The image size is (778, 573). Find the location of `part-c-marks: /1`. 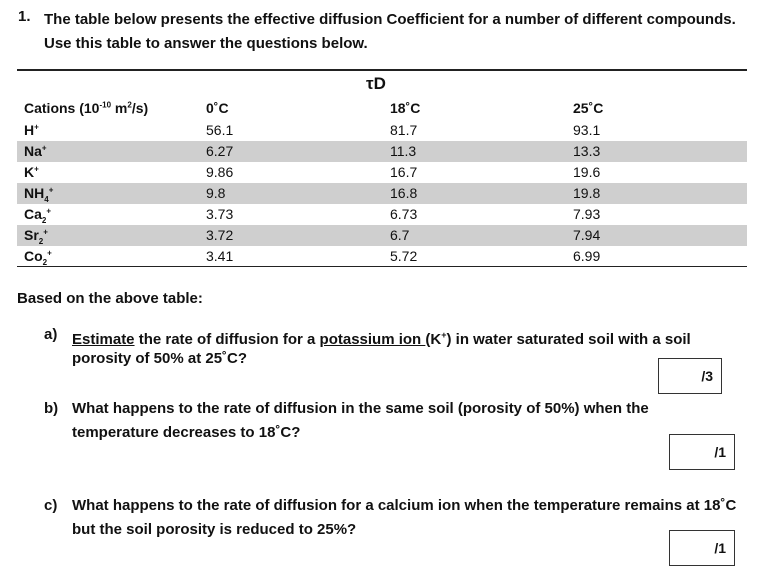

part-c-marks: /1 is located at coordinates (720, 548).